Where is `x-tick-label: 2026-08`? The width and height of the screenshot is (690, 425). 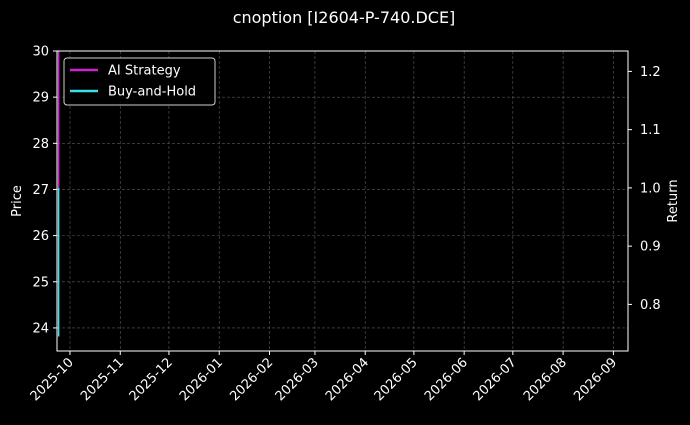
x-tick-label: 2026-08 is located at coordinates (545, 379).